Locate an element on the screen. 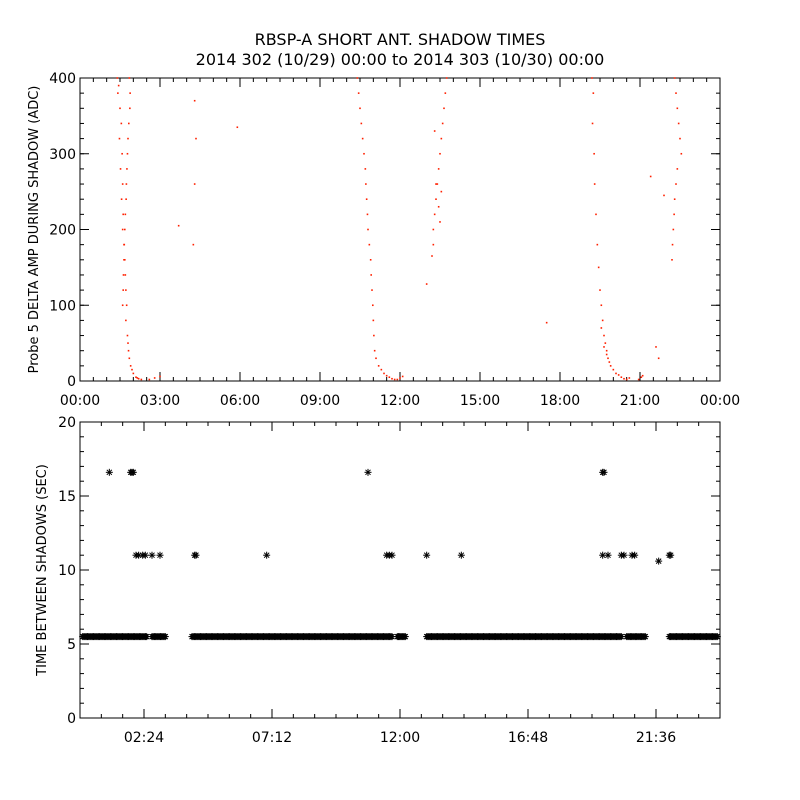  x-tick-label: 03:00 is located at coordinates (160, 401).